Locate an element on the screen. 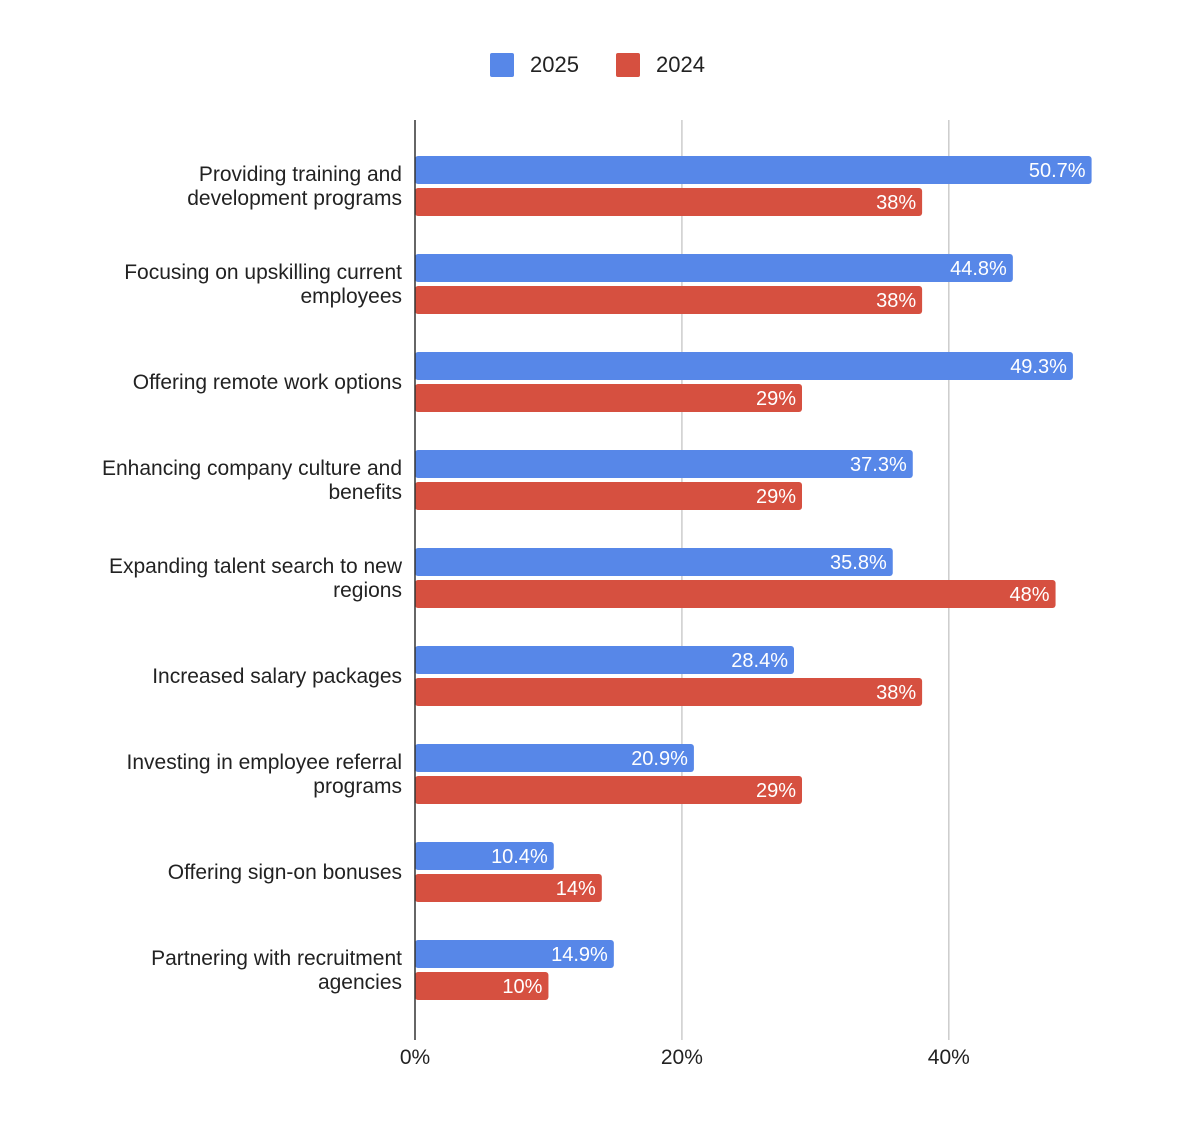  data-label-2025: 49.3% is located at coordinates (1038, 367).